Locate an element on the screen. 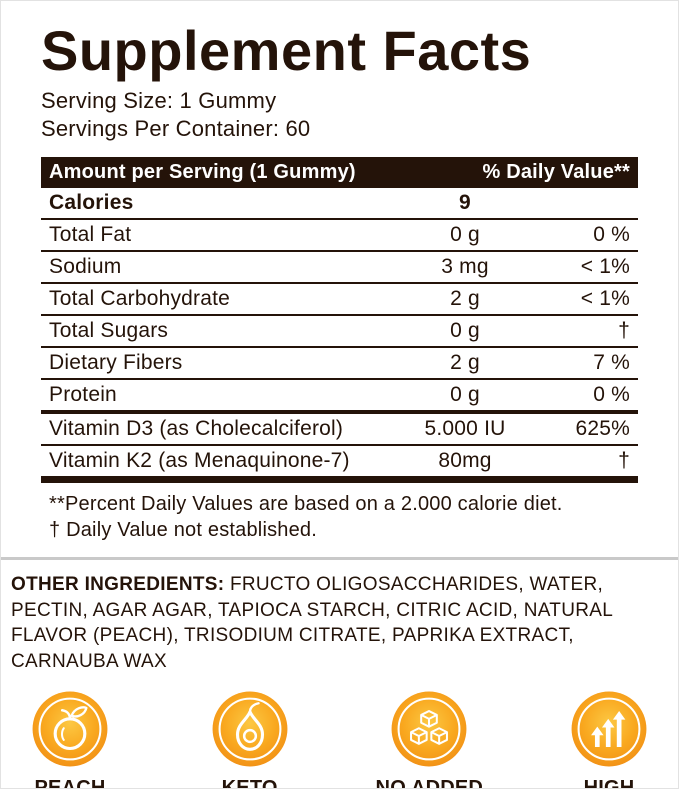 This screenshot has height=789, width=679. table-row: Total Carbohydrate 2 g < 1% is located at coordinates (339, 300).